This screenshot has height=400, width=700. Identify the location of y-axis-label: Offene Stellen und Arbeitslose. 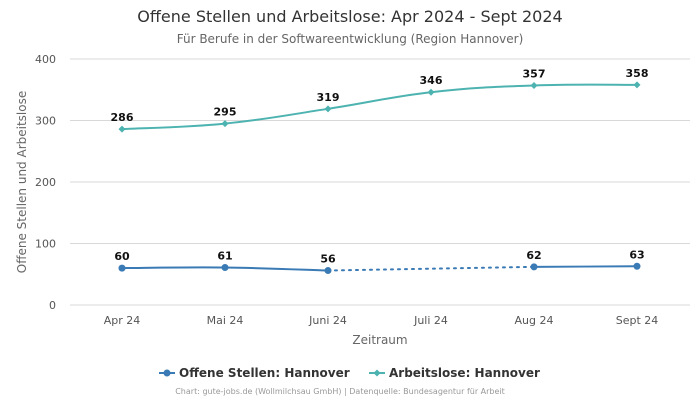
(22, 182).